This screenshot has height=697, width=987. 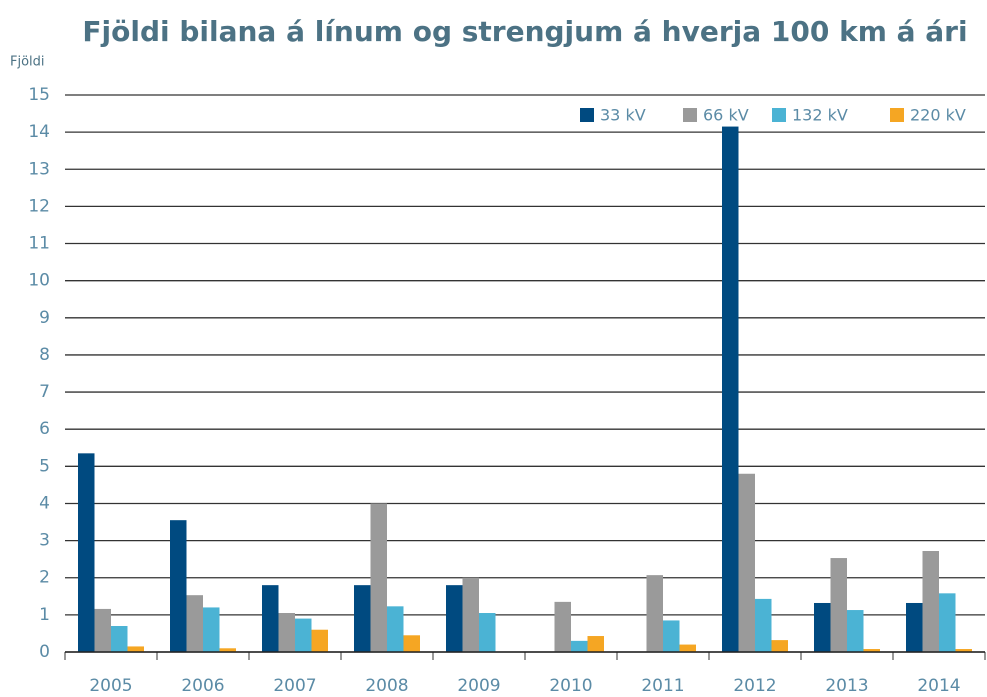 What do you see at coordinates (662, 686) in the screenshot?
I see `x-tick-label: 2011` at bounding box center [662, 686].